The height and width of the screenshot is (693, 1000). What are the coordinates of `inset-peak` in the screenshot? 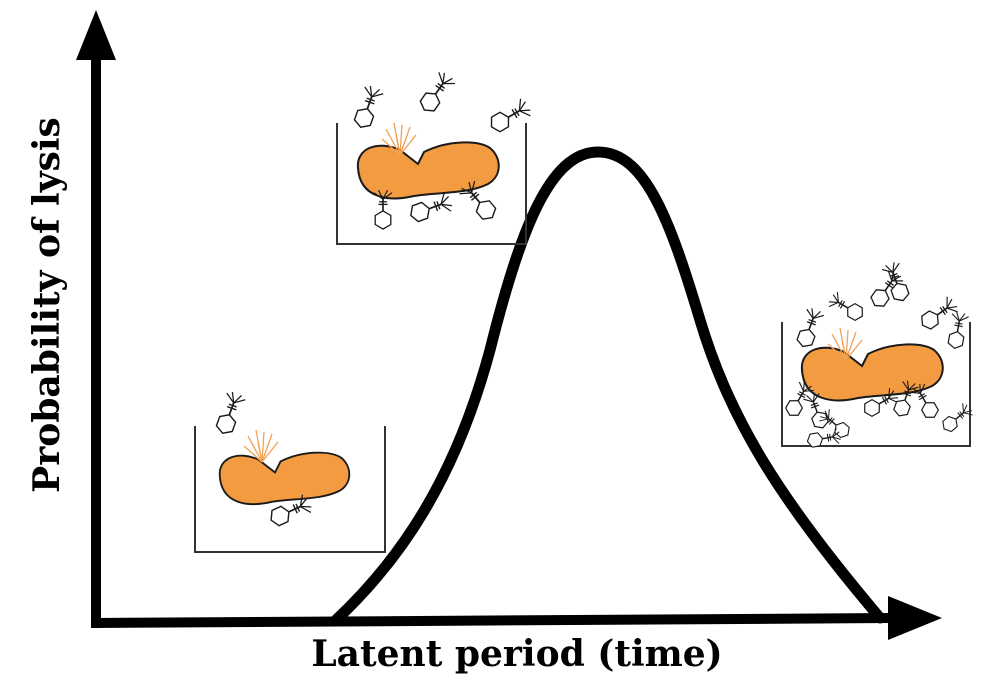 It's located at (435, 157).